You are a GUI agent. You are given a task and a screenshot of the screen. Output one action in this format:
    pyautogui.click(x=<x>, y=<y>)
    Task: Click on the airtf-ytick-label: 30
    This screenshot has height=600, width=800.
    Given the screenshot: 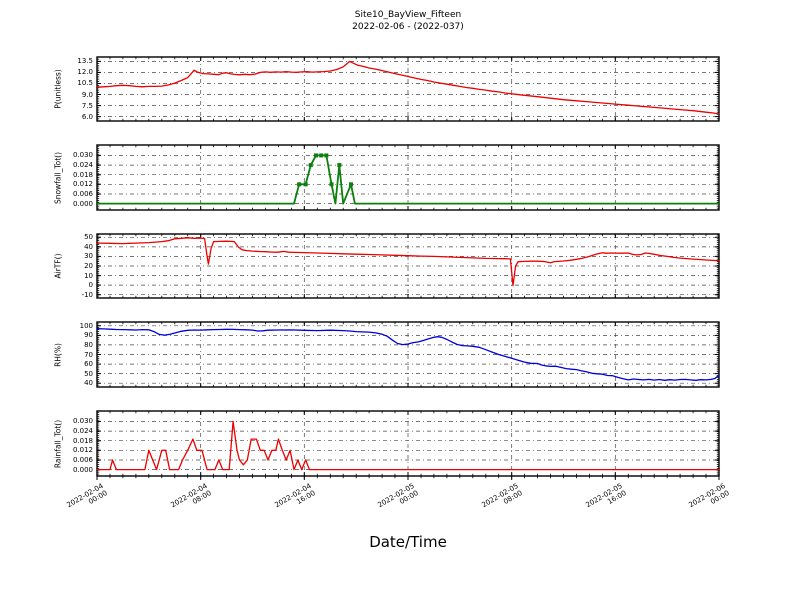 What is the action you would take?
    pyautogui.click(x=88, y=256)
    